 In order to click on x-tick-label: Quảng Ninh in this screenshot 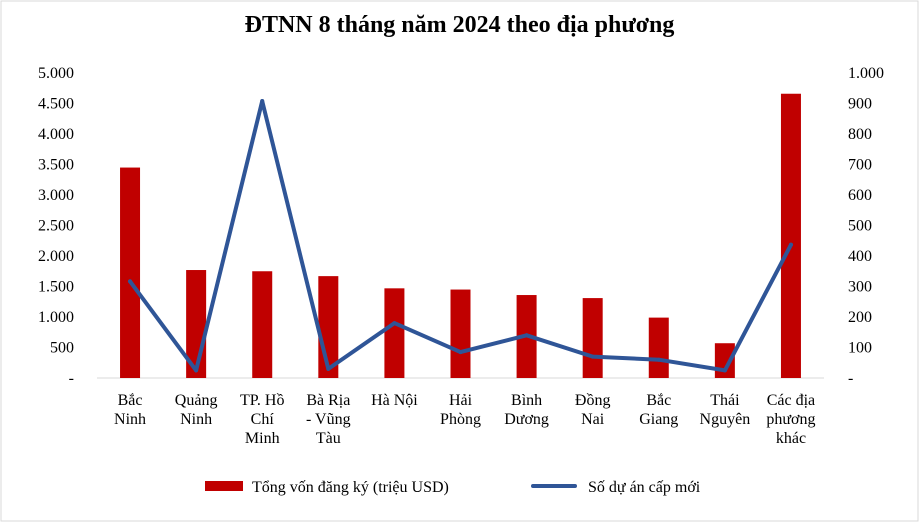, I will do `click(196, 410)`.